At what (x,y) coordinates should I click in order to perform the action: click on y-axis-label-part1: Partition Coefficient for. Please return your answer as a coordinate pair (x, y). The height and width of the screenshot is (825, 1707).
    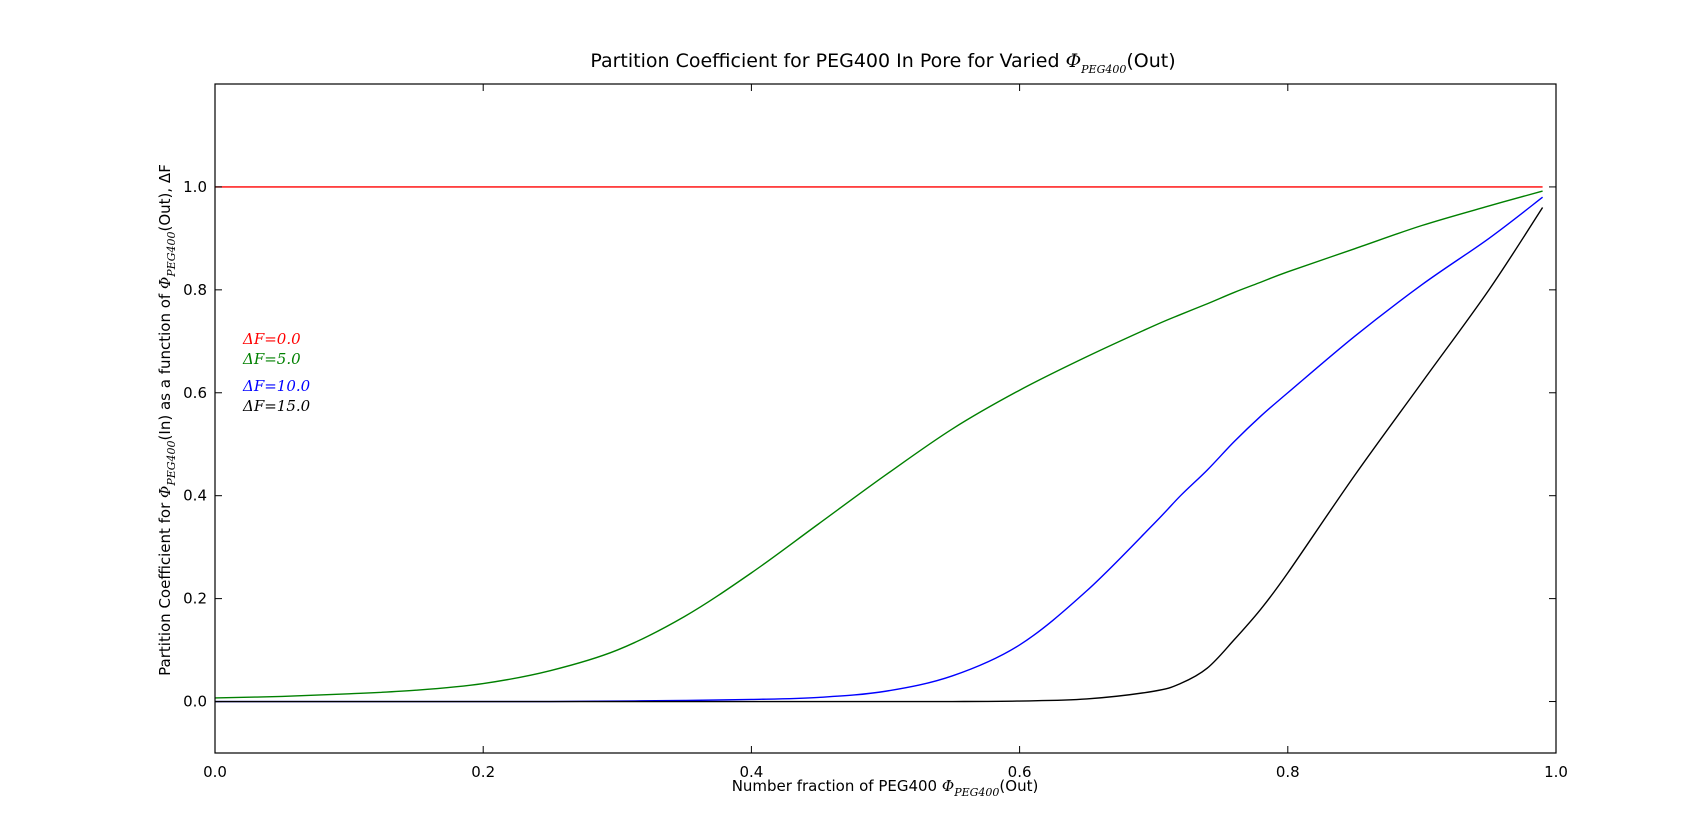
    Looking at the image, I should click on (165, 587).